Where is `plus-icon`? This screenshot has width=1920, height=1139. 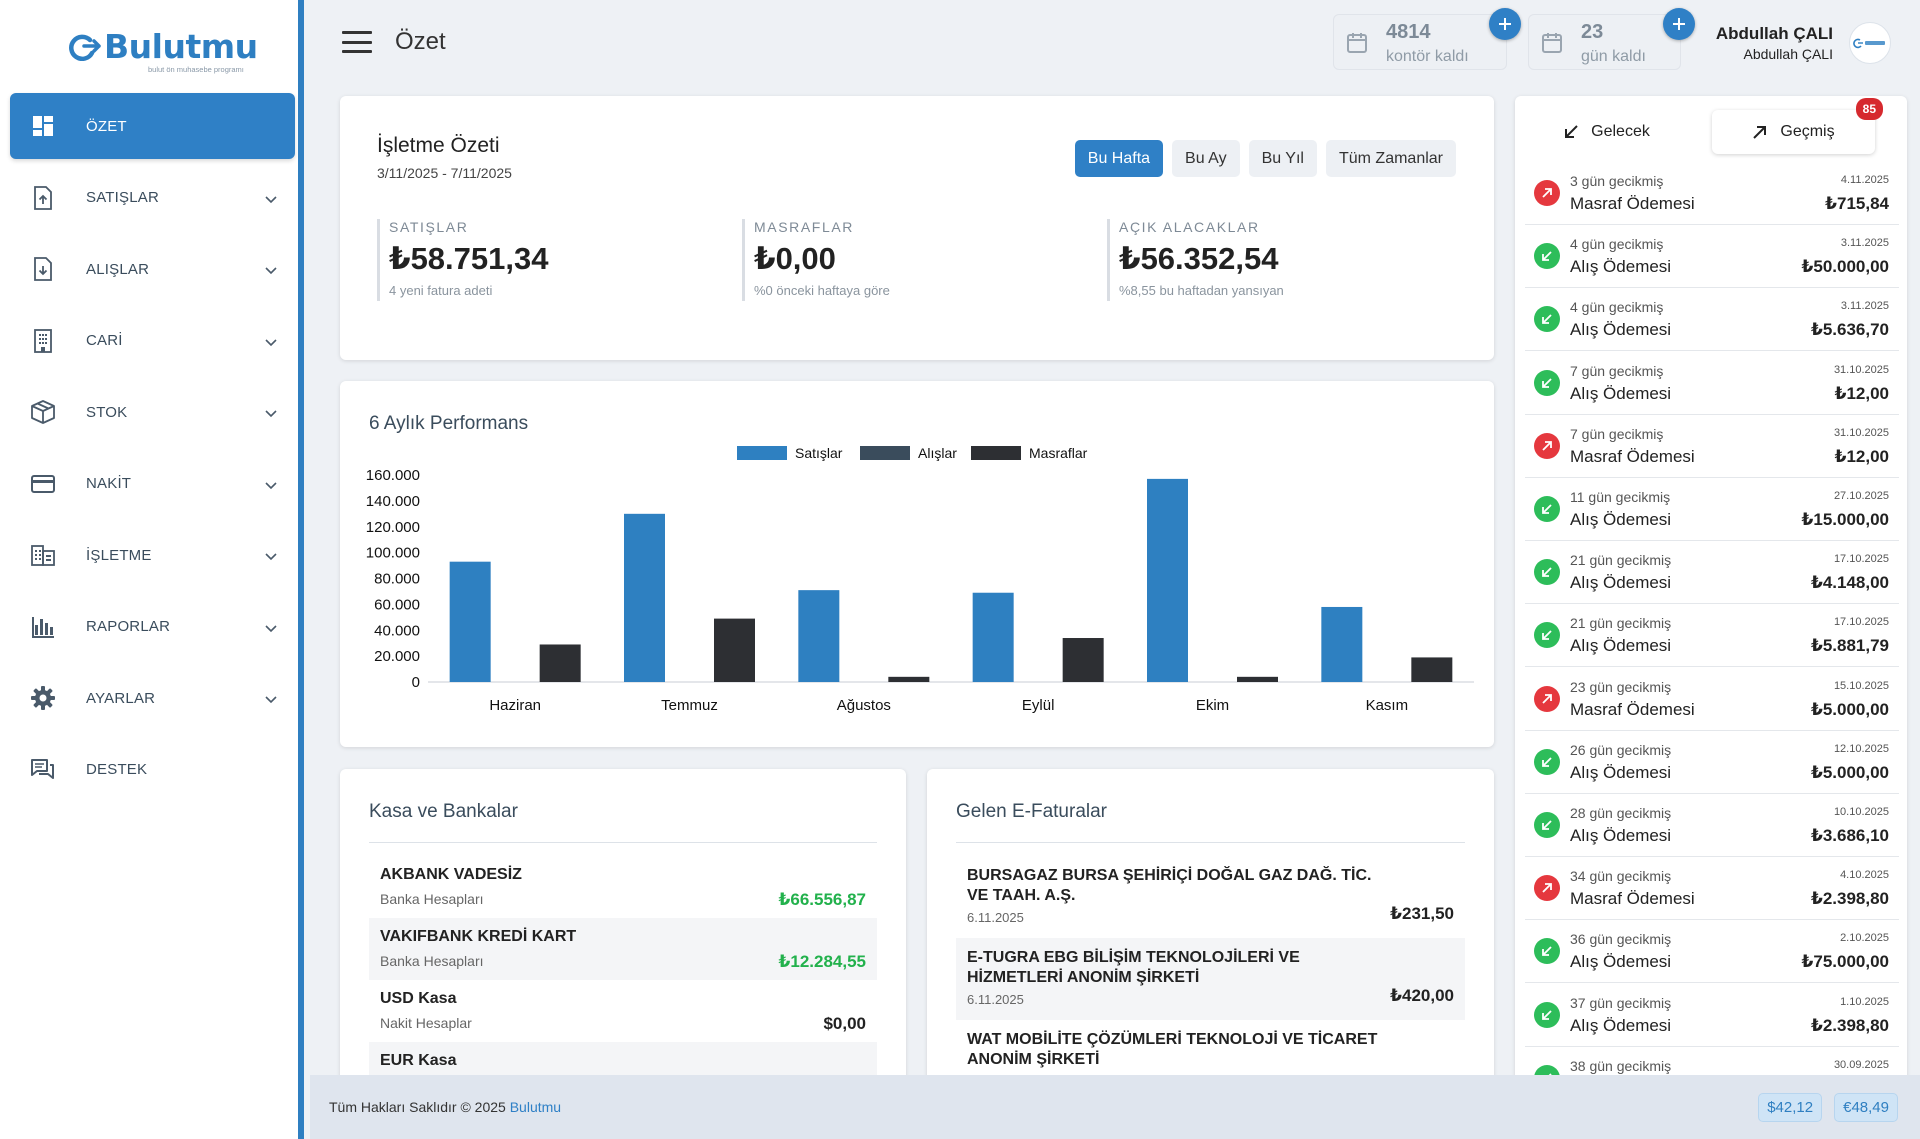
plus-icon is located at coordinates (1505, 24).